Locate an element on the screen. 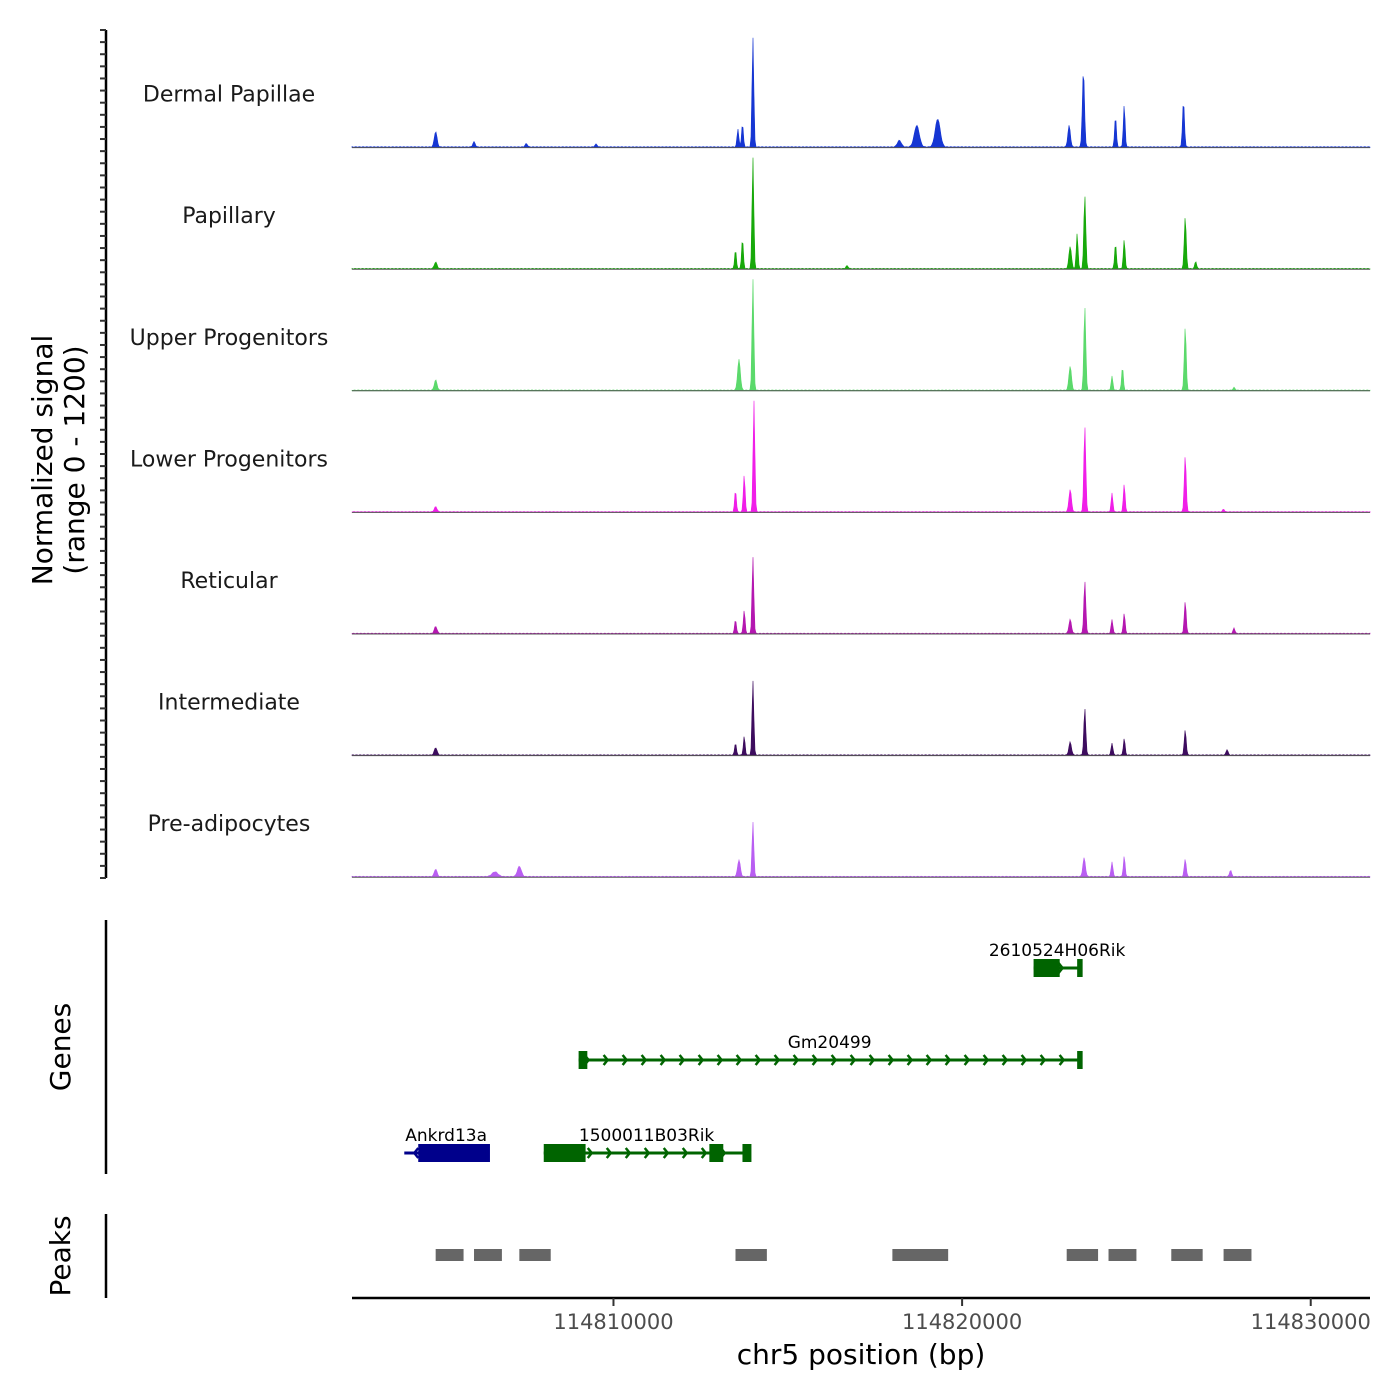 This screenshot has width=1400, height=1400. gene-gm20499: Gm20499 is located at coordinates (830, 1051).